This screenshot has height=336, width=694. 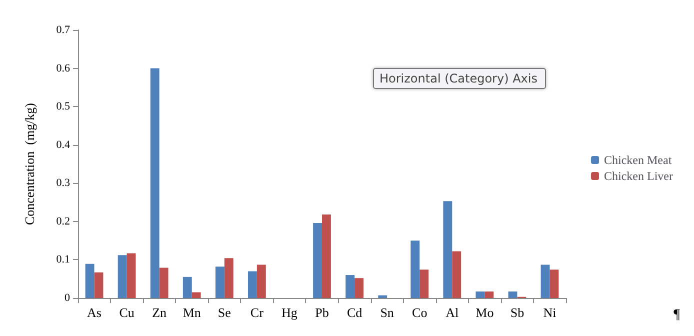 I want to click on x-tick-label: Cu, so click(x=127, y=312).